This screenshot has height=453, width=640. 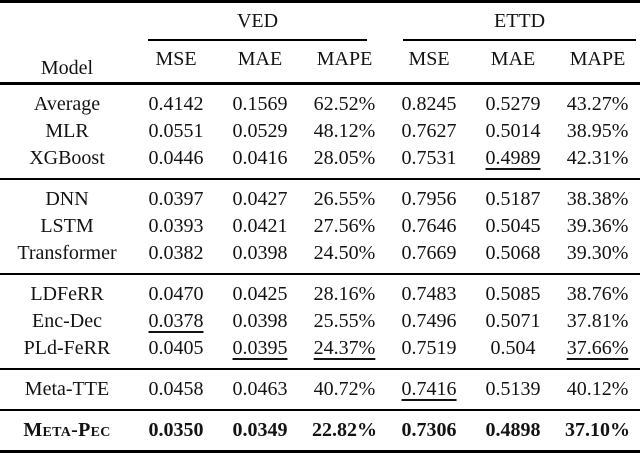 What do you see at coordinates (597, 104) in the screenshot?
I see `cell-ettd-mape: 43.27%` at bounding box center [597, 104].